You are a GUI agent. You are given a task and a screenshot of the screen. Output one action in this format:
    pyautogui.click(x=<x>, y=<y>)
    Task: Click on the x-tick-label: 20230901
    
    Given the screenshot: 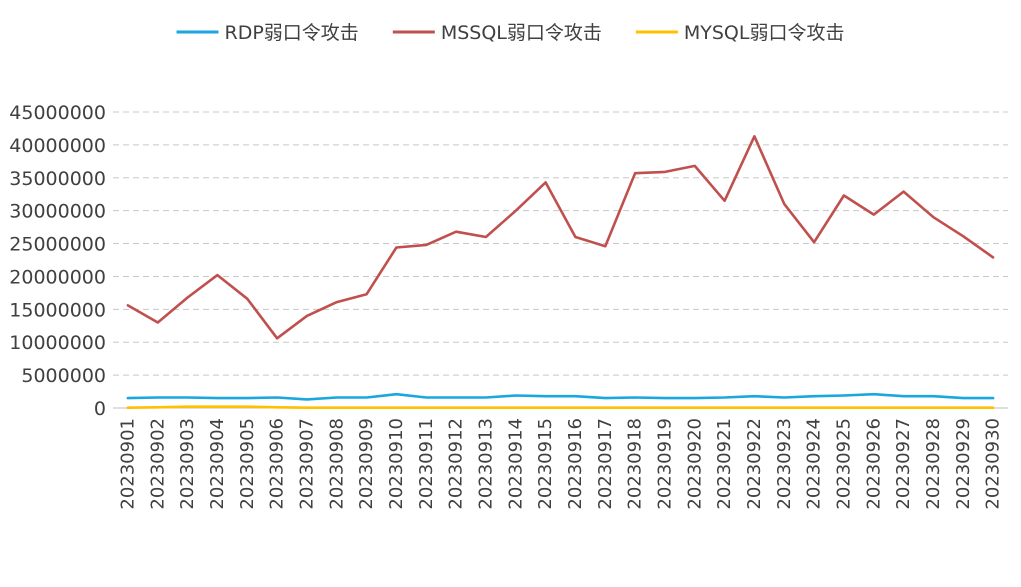 What is the action you would take?
    pyautogui.click(x=127, y=464)
    